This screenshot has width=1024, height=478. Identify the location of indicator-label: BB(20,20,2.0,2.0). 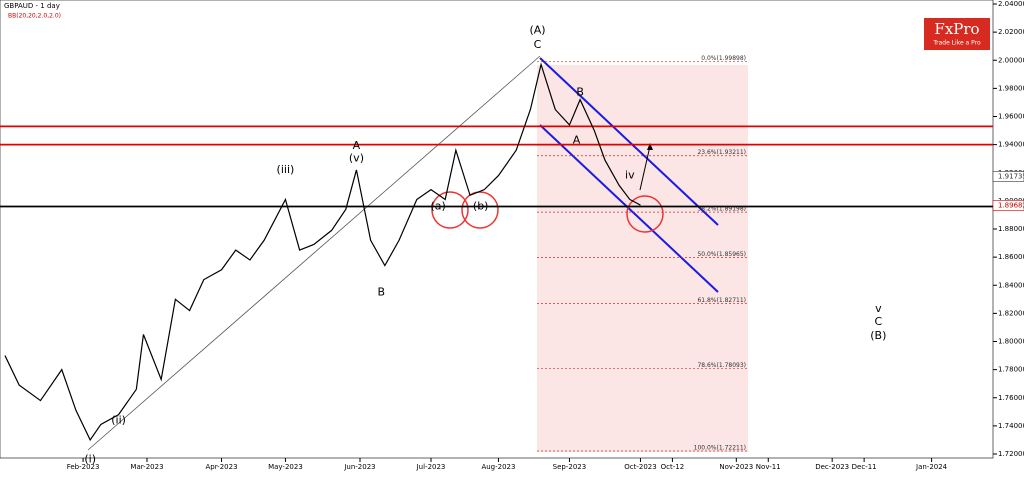
(34, 16).